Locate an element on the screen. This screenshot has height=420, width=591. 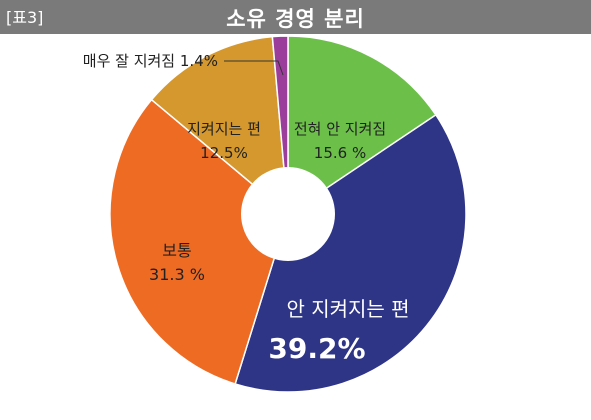
chart-title: 소유 경영 분리 is located at coordinates (295, 19).